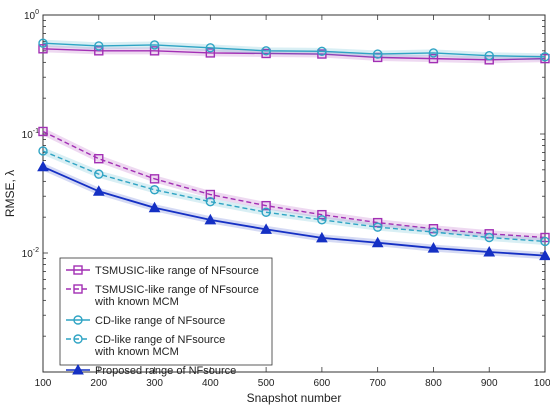 Image resolution: width=550 pixels, height=414 pixels. Describe the element at coordinates (165, 371) in the screenshot. I see `legend-label: Proposed range of NFsource` at that location.